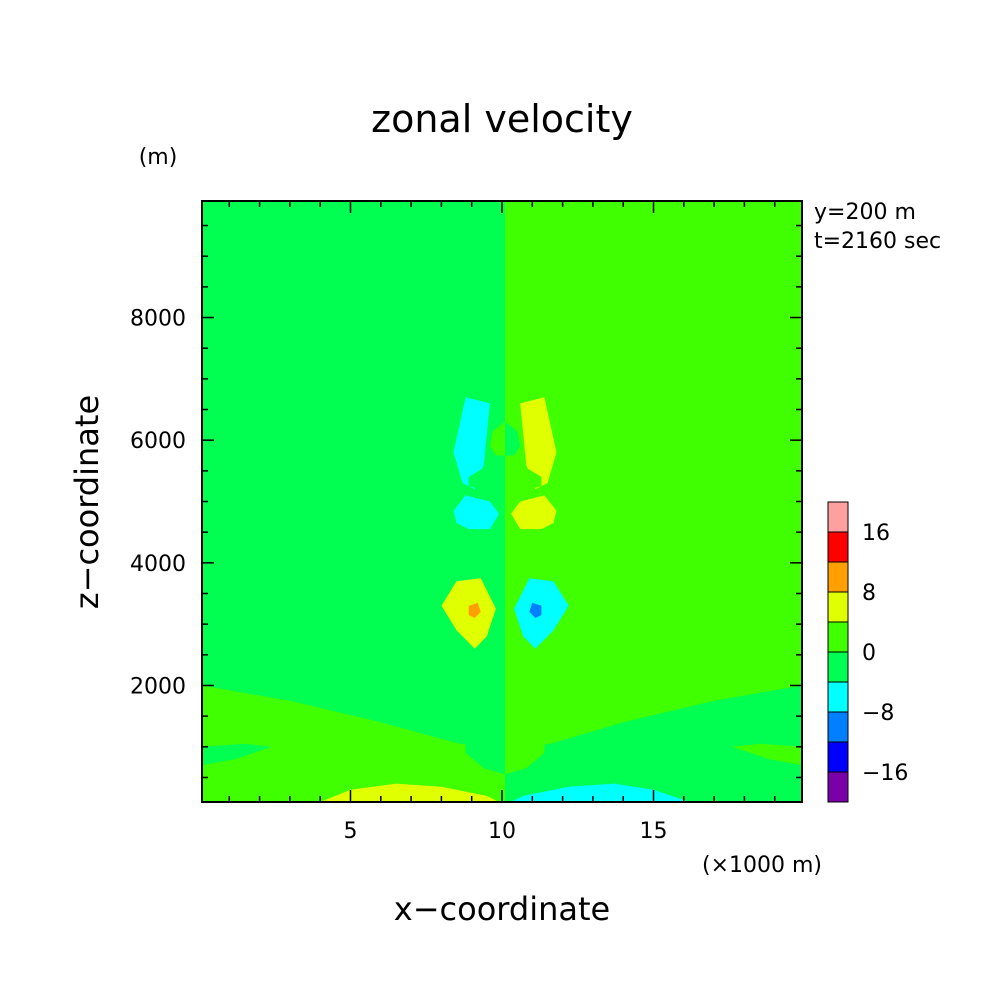 The height and width of the screenshot is (1008, 1004). I want to click on colorbar: −16 −8 0 8 16, so click(867, 652).